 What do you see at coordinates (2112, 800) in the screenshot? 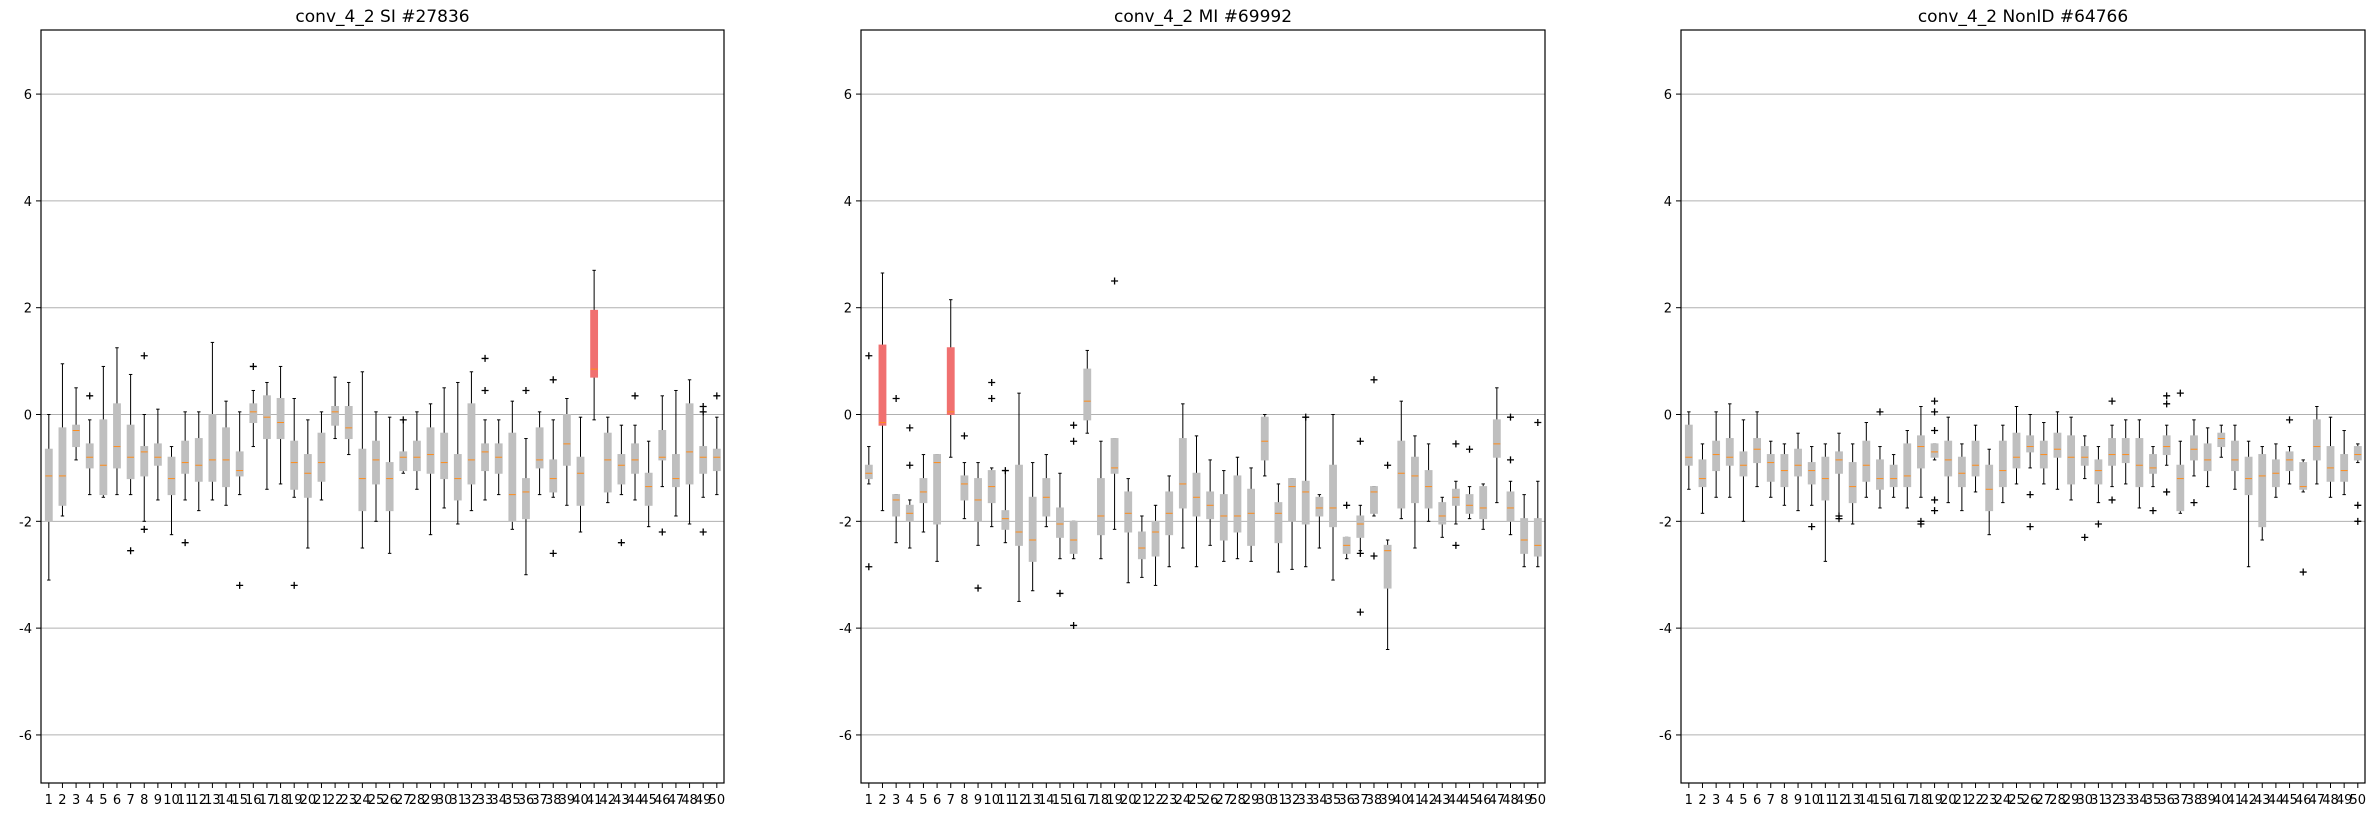
I see `x-tick-label: 32` at bounding box center [2112, 800].